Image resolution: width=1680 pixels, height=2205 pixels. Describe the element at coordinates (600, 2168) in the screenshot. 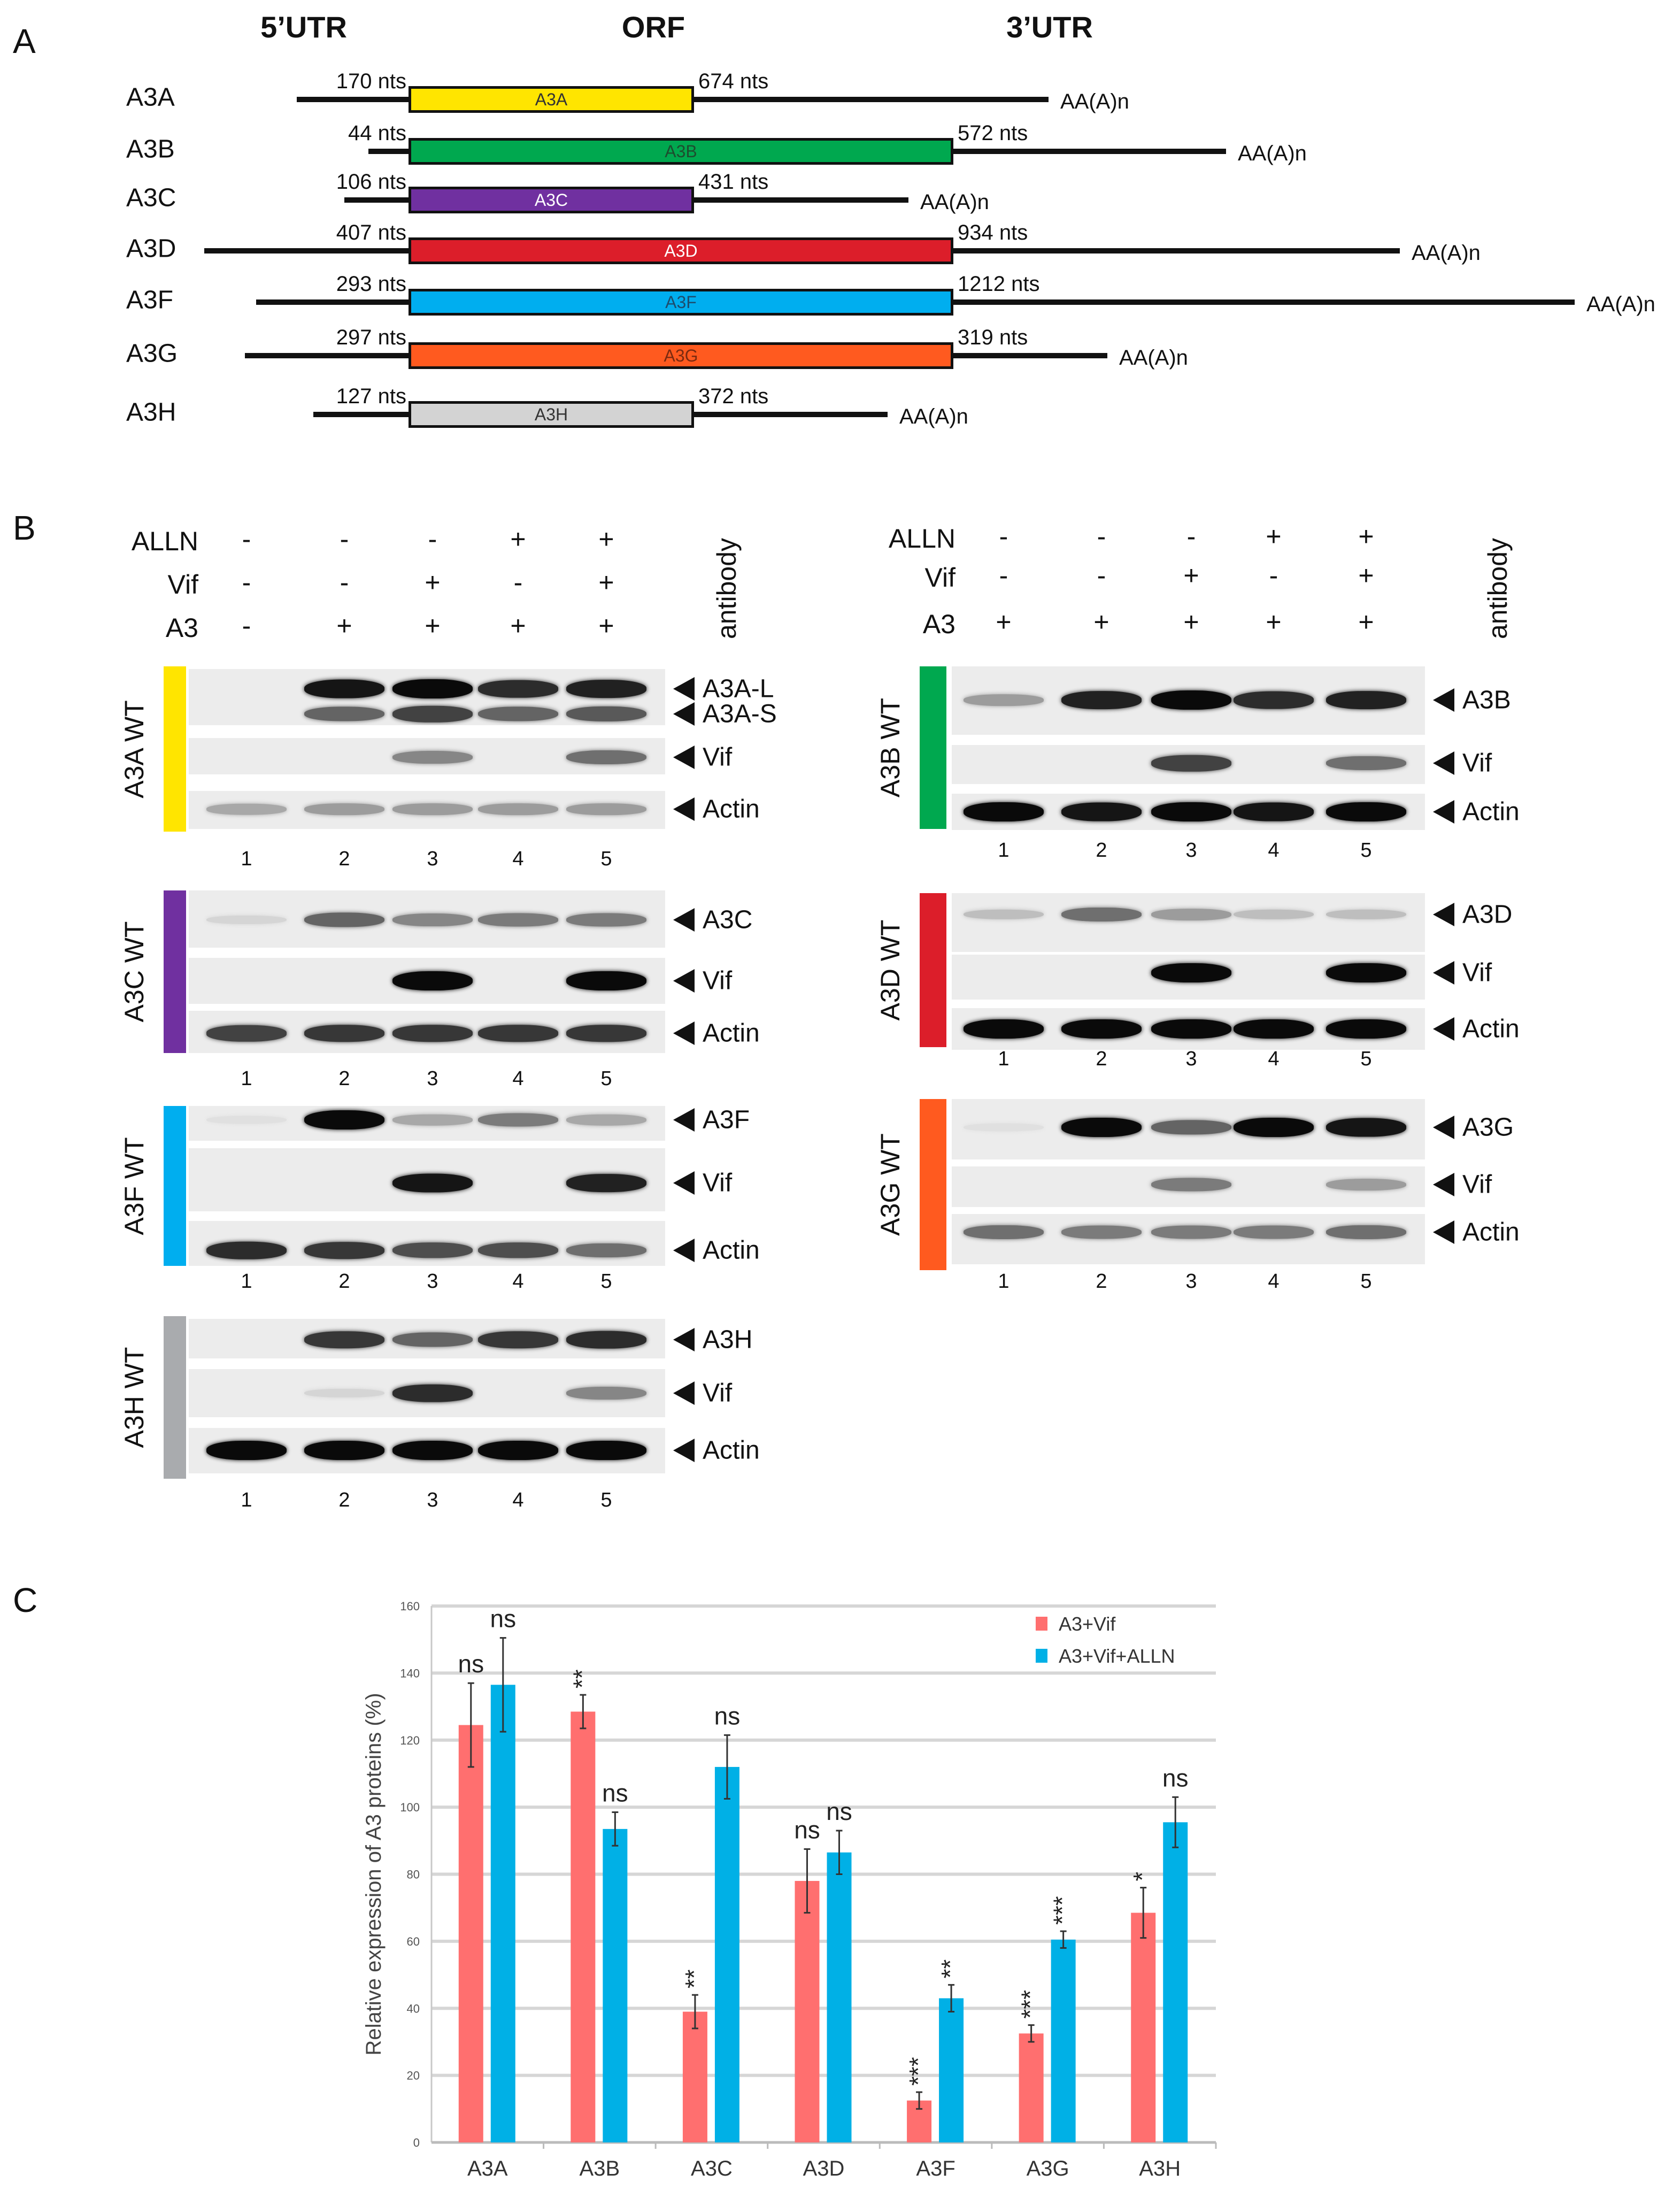

I see `x-tick-label: A3B` at that location.